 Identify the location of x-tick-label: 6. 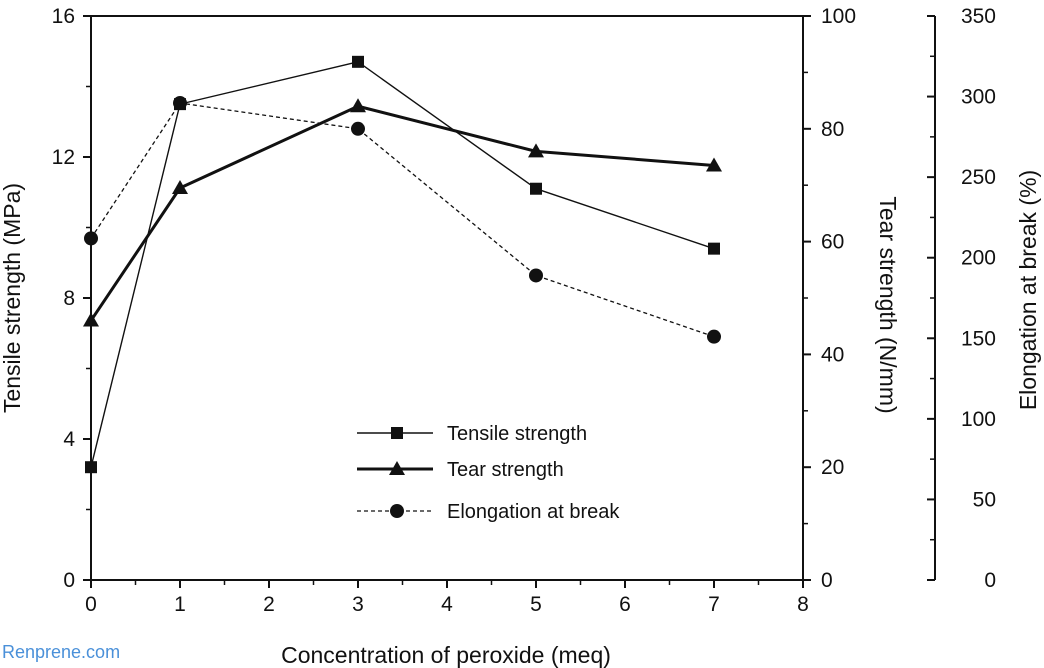
(625, 604).